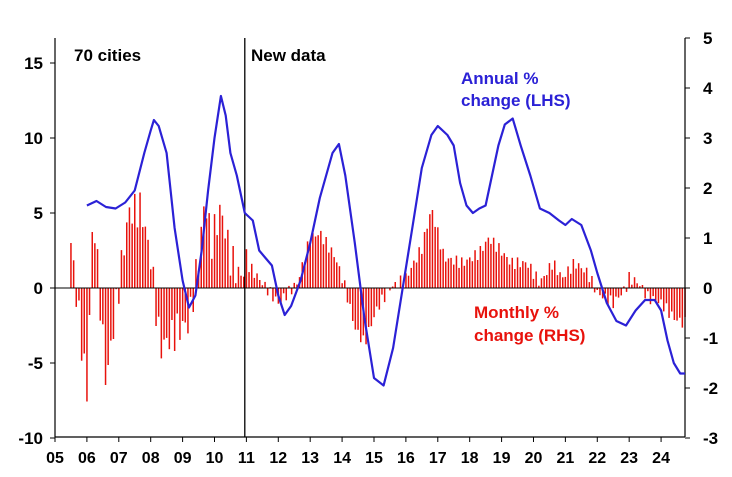  Describe the element at coordinates (710, 388) in the screenshot. I see `right-tick-label: -2` at that location.